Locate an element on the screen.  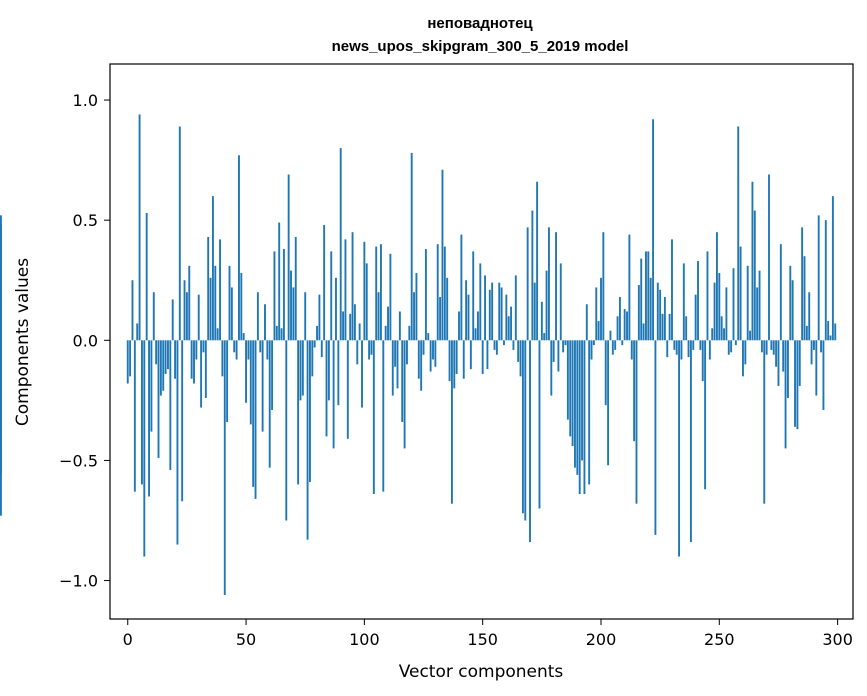
x-axis-label: Vector components is located at coordinates (481, 672).